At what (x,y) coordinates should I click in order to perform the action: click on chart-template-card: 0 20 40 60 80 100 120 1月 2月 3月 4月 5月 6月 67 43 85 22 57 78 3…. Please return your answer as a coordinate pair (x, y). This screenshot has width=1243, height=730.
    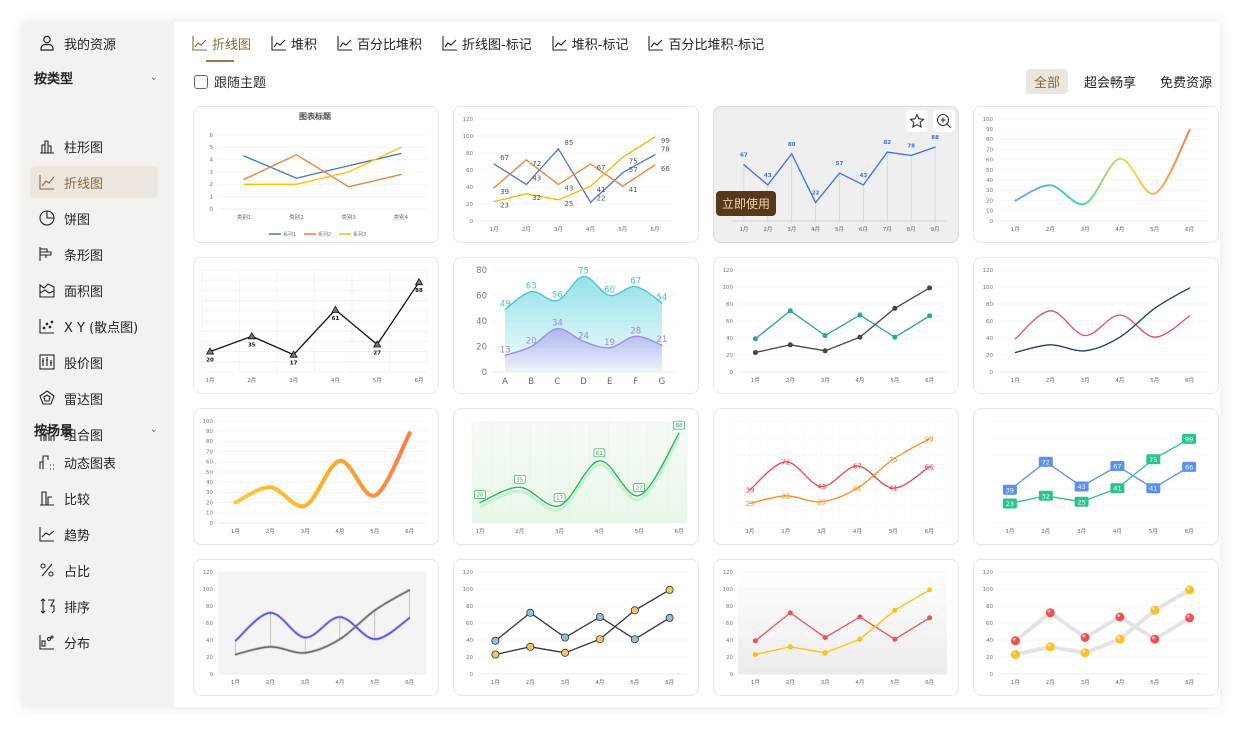
    Looking at the image, I should click on (576, 174).